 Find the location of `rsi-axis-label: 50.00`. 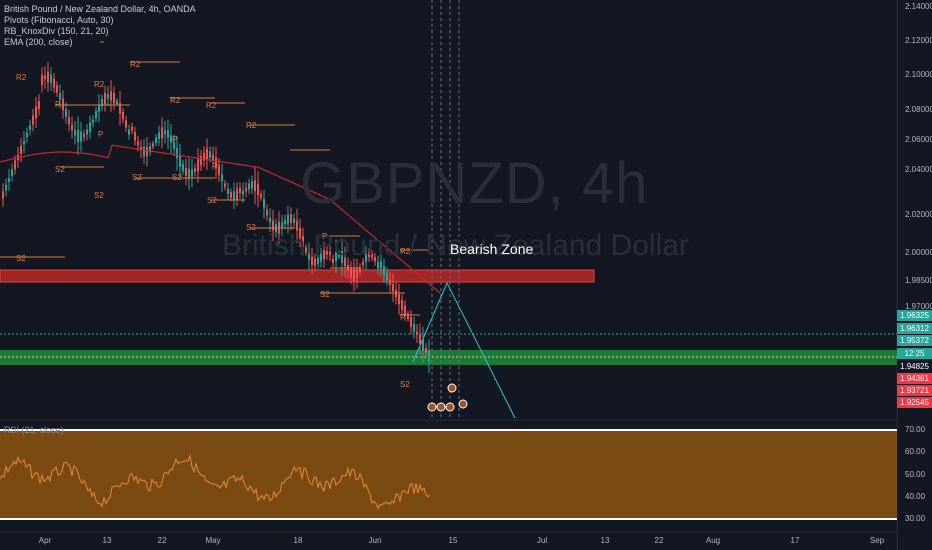

rsi-axis-label: 50.00 is located at coordinates (915, 474).